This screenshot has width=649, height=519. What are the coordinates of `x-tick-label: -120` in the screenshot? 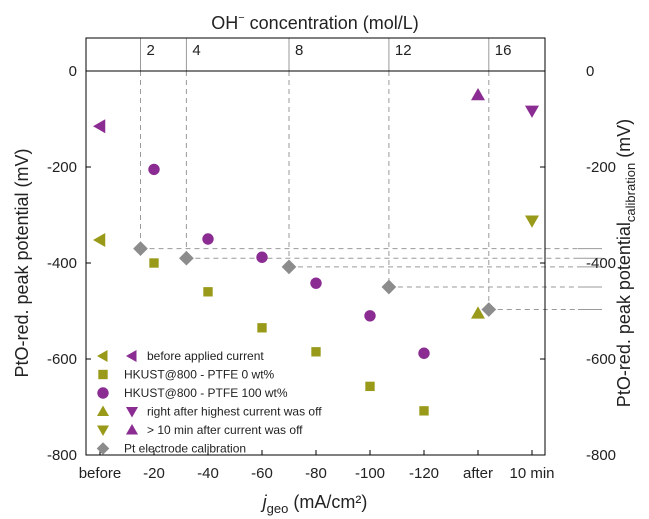 It's located at (424, 473).